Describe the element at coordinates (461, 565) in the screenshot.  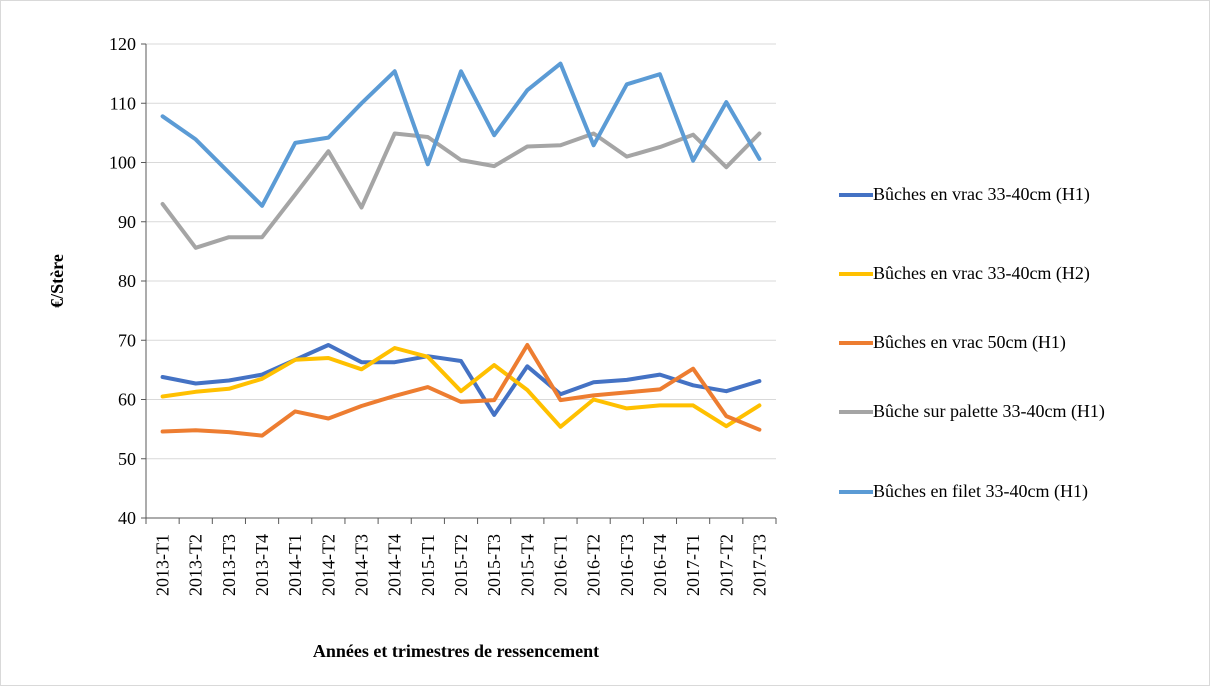
I see `x-tick-label: 2015-T2` at that location.